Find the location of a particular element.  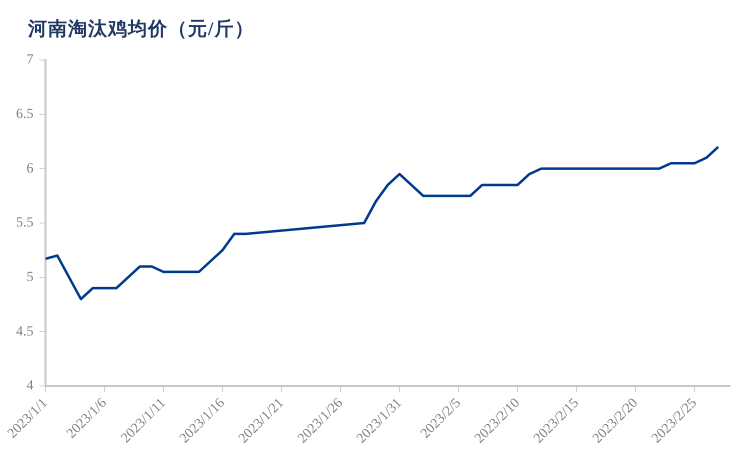

y-tick-label: 6 is located at coordinates (30, 168).